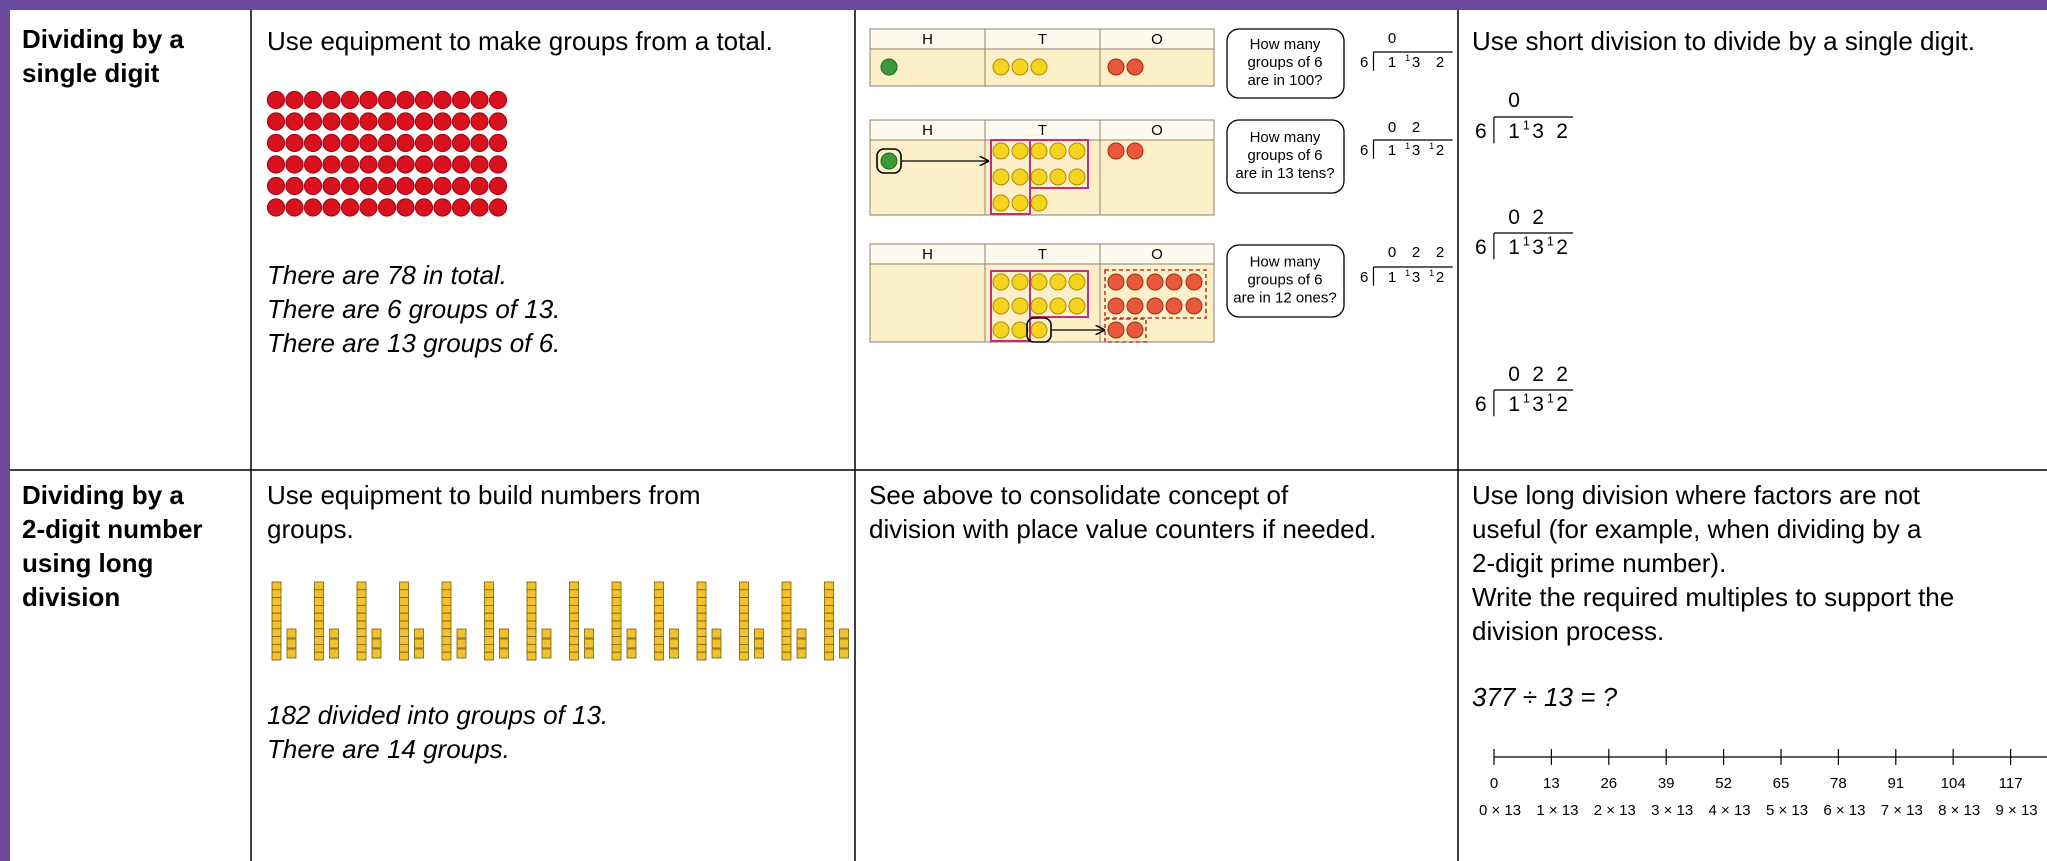 This screenshot has width=2047, height=861. What do you see at coordinates (1514, 374) in the screenshot?
I see `quotient-digit: 0` at bounding box center [1514, 374].